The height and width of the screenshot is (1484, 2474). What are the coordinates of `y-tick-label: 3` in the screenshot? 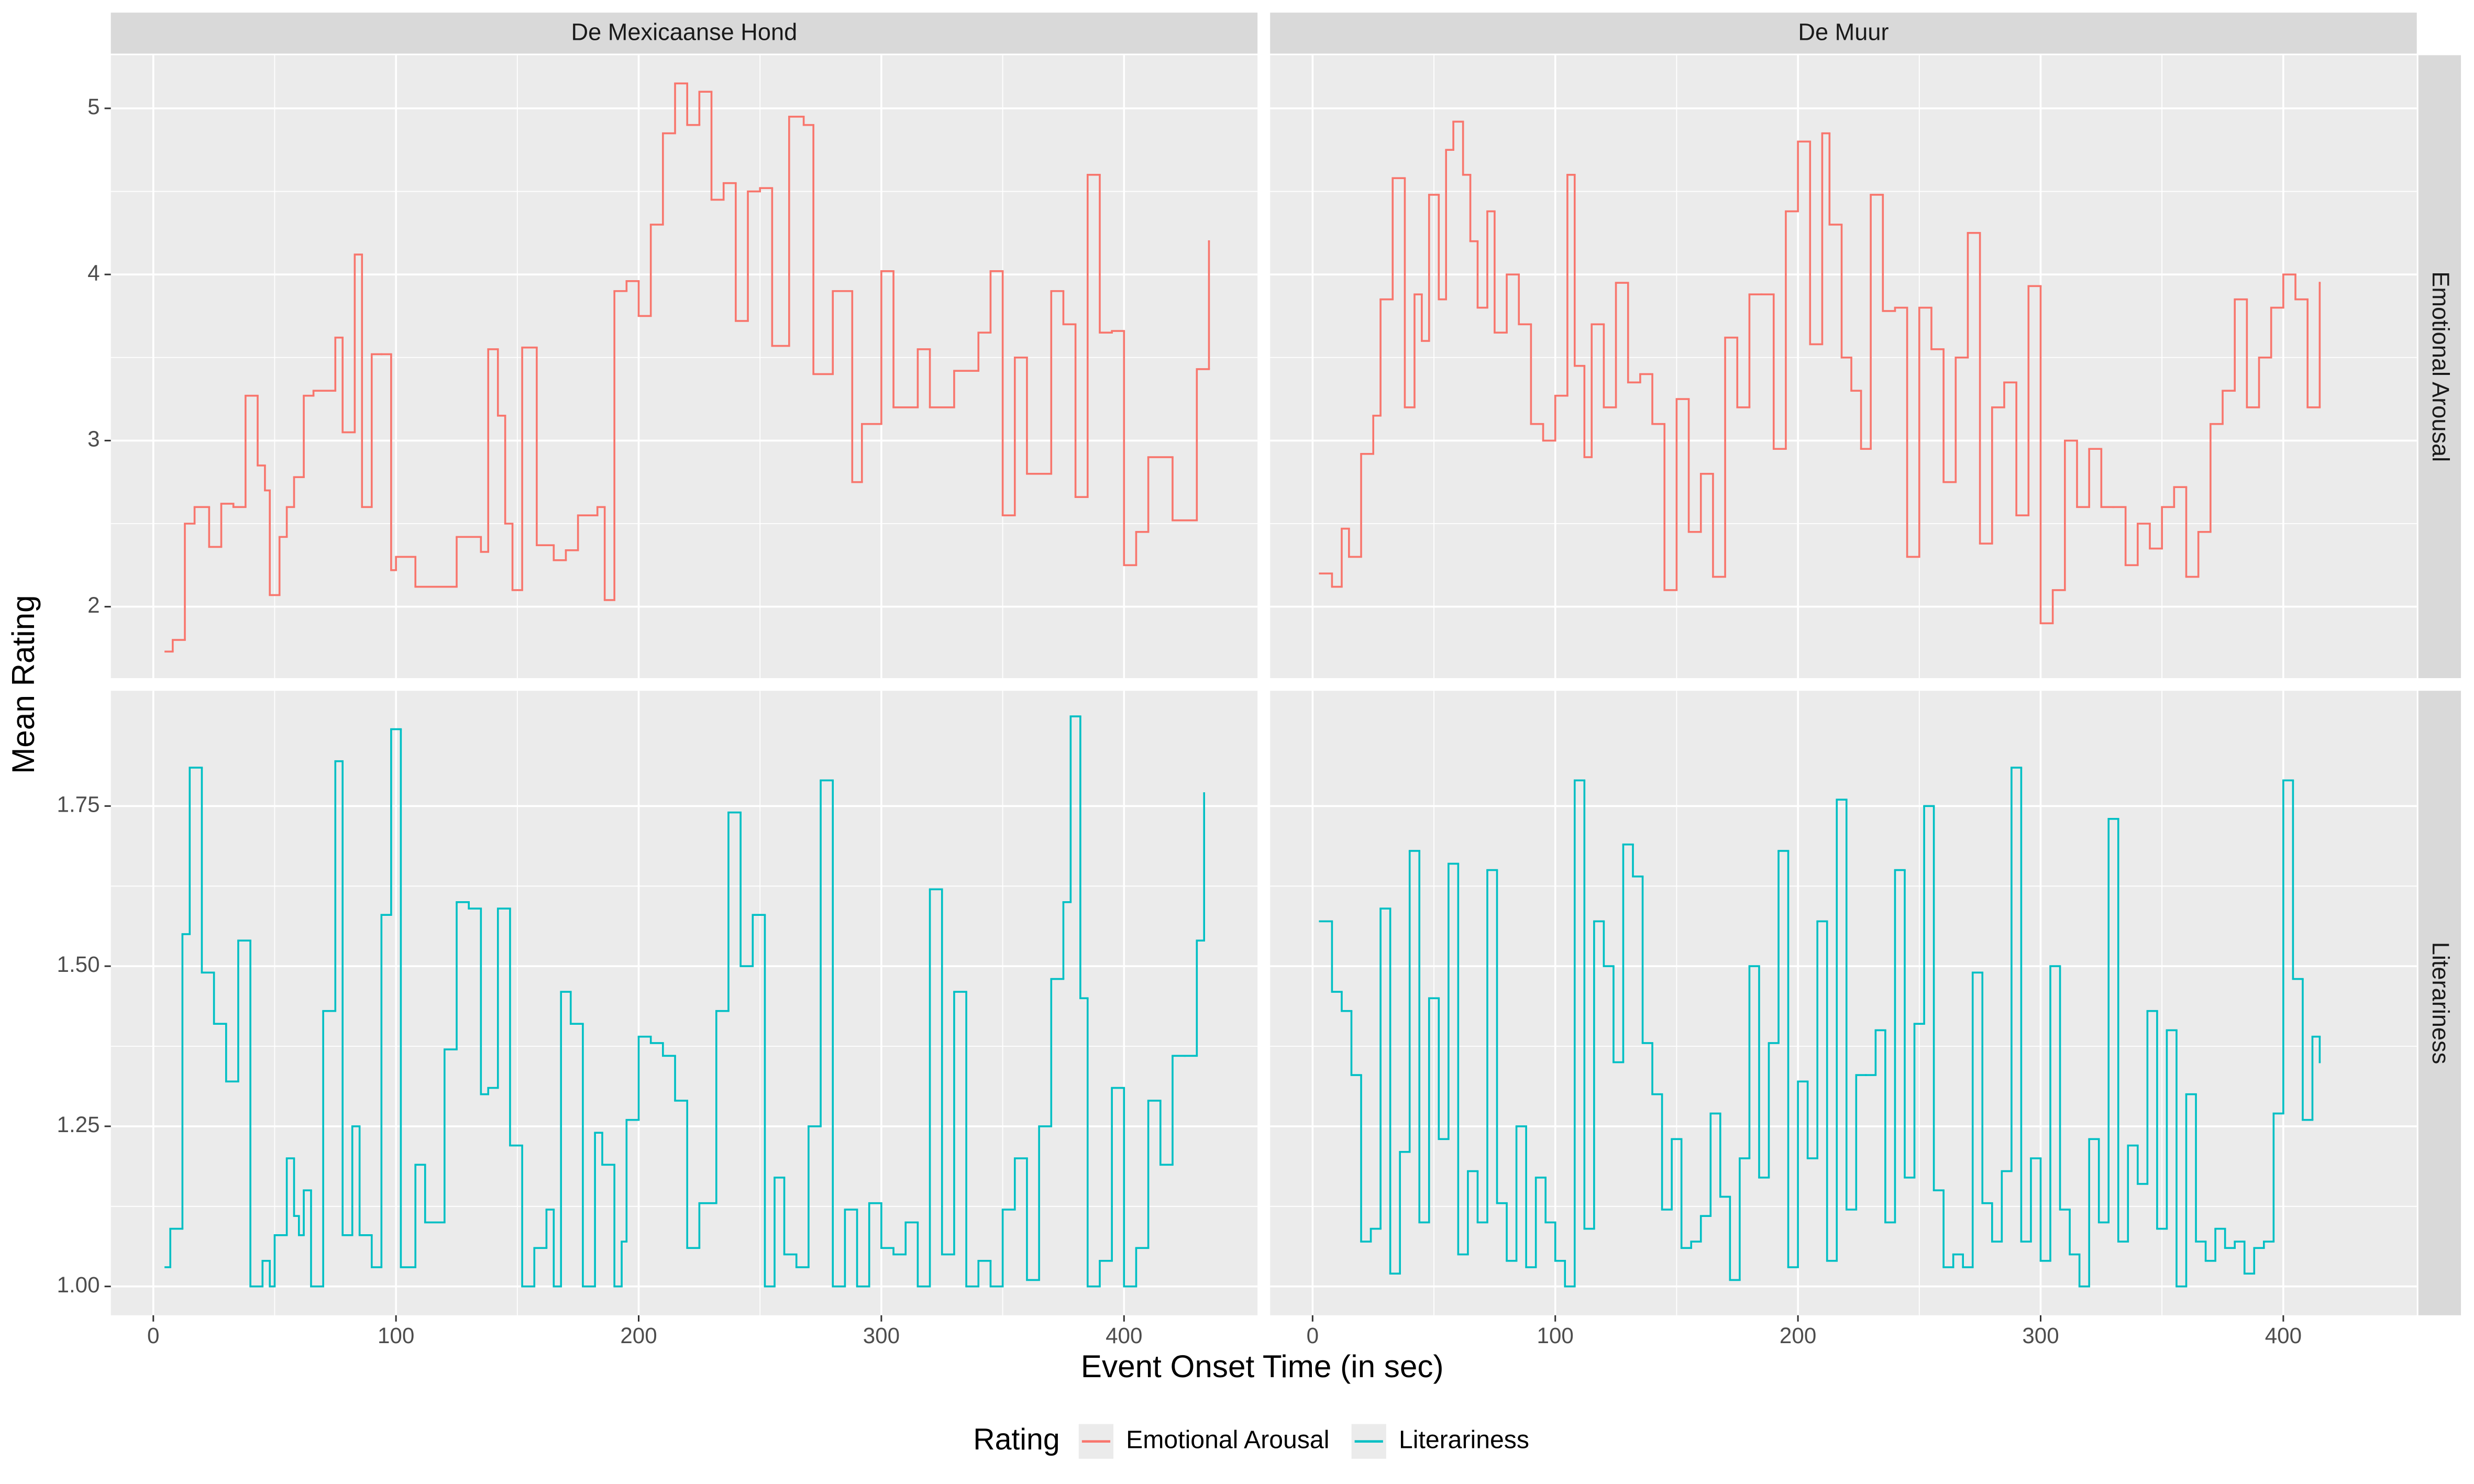 It's located at (93, 439).